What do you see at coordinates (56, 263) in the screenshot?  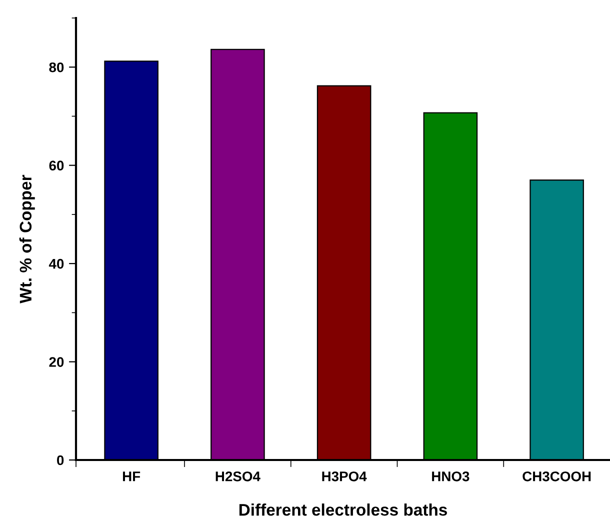 I see `y-tick-label: 40` at bounding box center [56, 263].